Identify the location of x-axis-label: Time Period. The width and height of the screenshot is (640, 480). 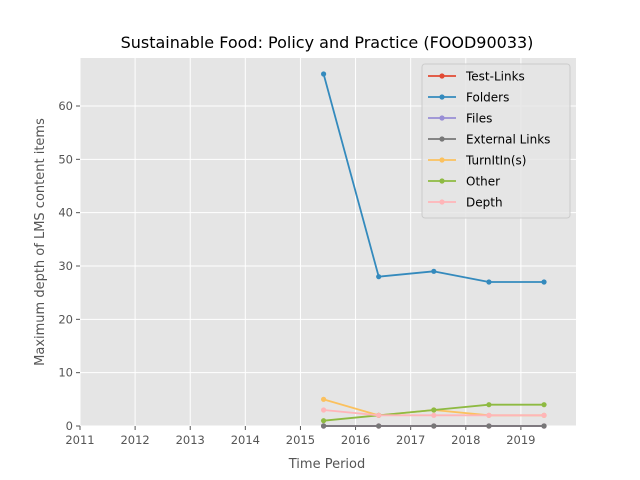
(326, 464).